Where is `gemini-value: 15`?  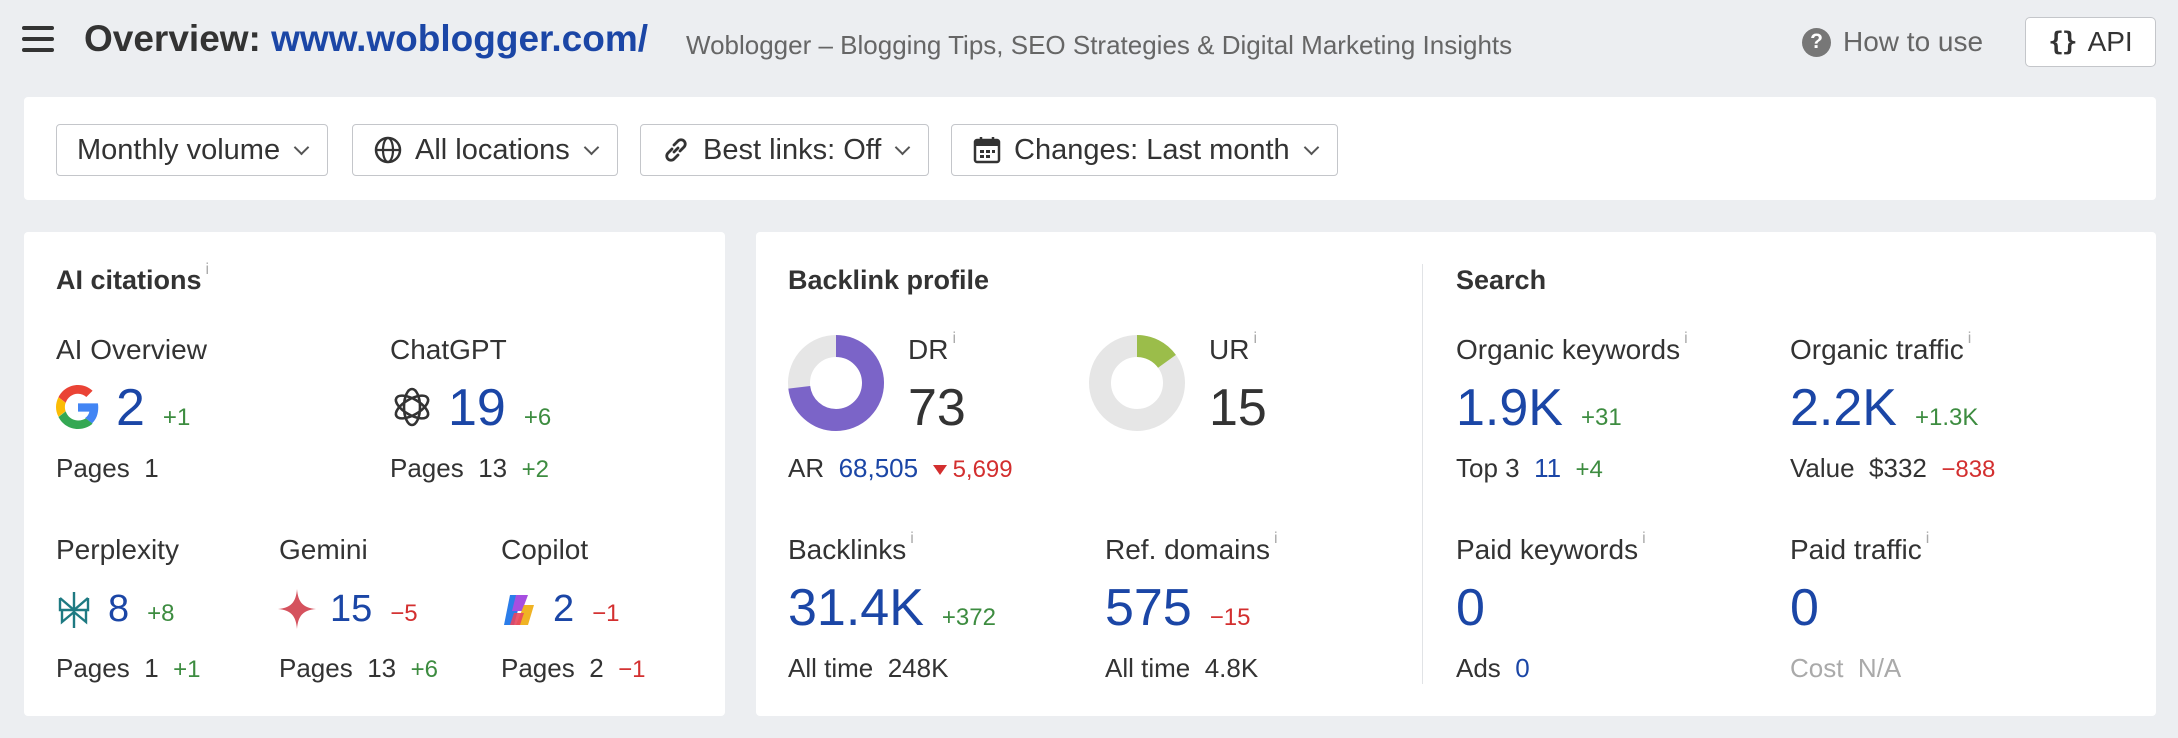
gemini-value: 15 is located at coordinates (351, 609).